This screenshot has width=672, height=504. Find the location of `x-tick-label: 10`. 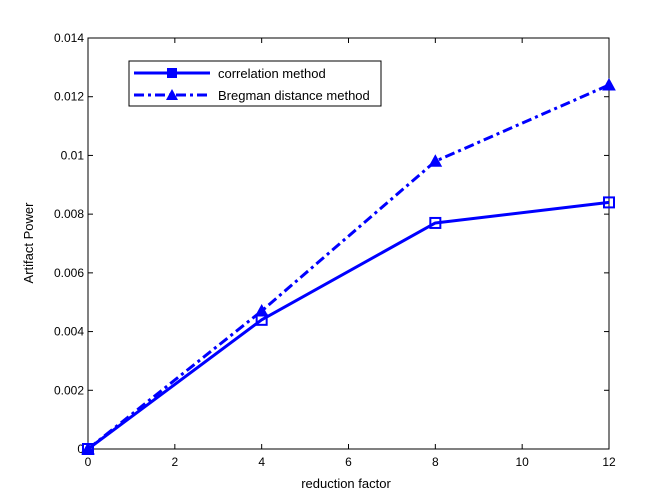

x-tick-label: 10 is located at coordinates (522, 462).